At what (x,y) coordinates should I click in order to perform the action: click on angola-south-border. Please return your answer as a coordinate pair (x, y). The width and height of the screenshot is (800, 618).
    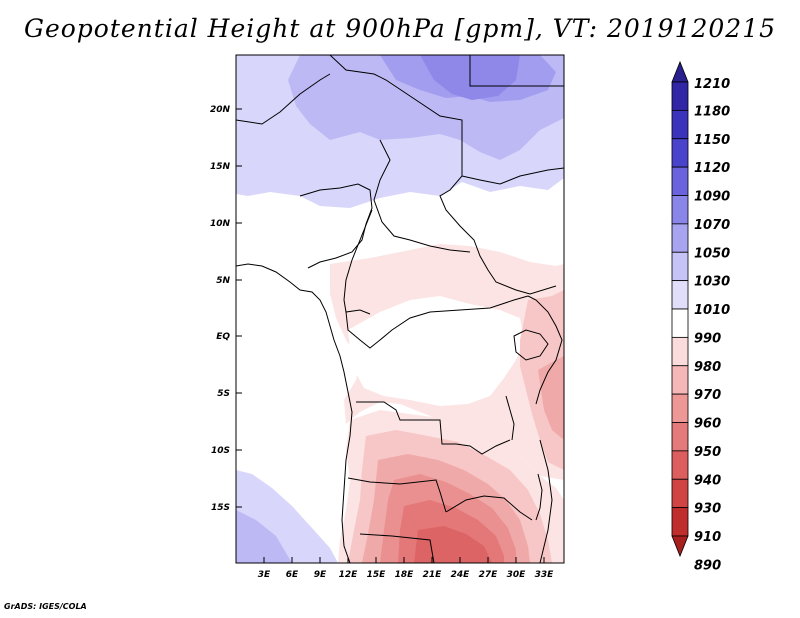
    Looking at the image, I should click on (397, 495).